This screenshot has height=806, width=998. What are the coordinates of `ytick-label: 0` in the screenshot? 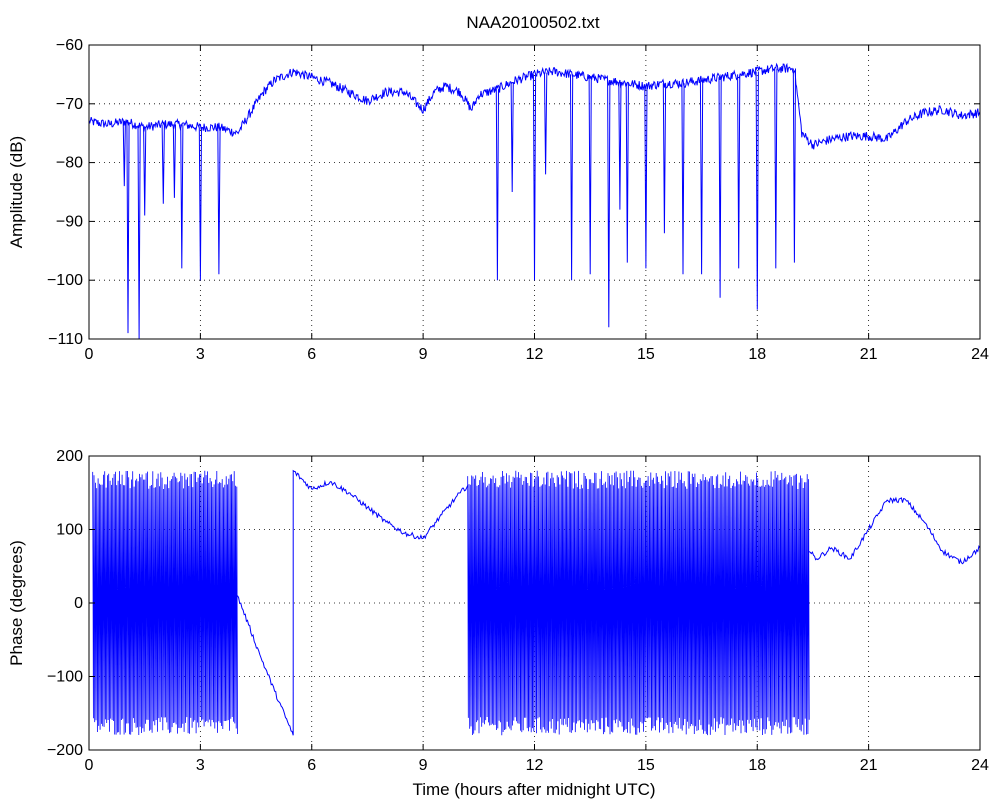 It's located at (78, 603).